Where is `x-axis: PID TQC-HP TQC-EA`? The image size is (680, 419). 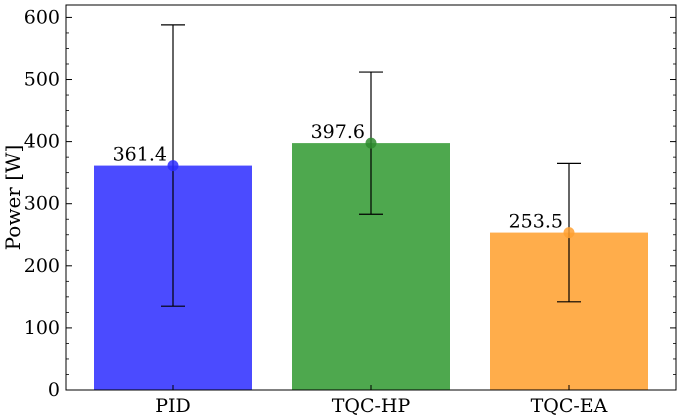
x-axis: PID TQC-HP TQC-EA is located at coordinates (381, 401).